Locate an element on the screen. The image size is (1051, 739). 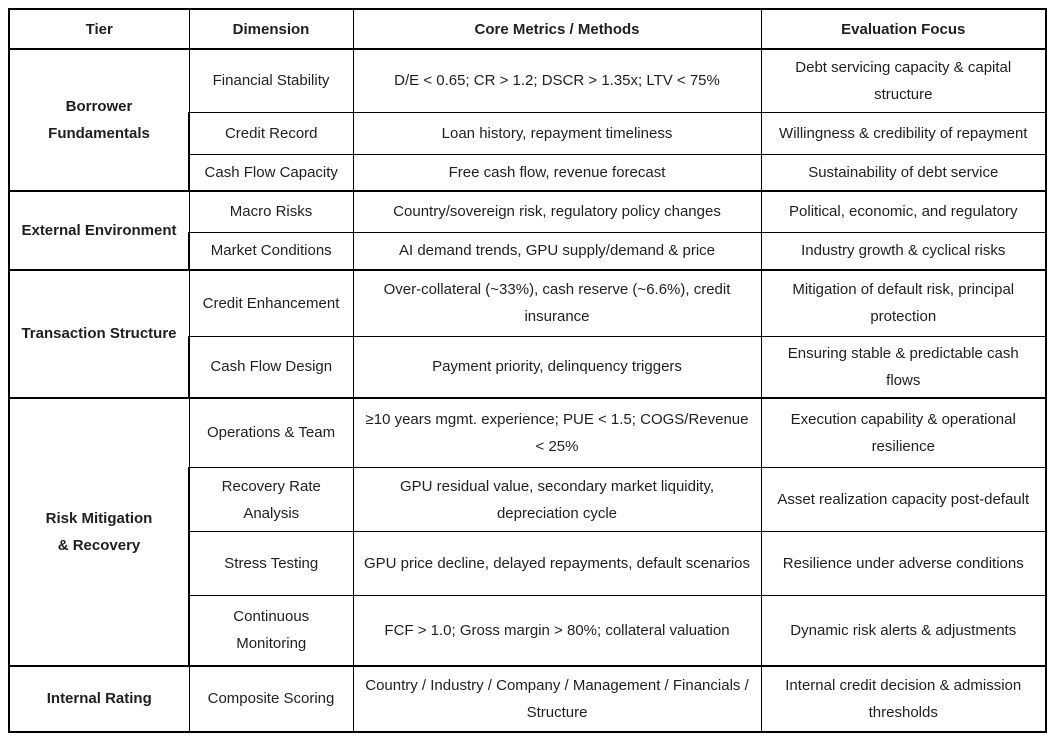
focus-cell: Resilience under adverse conditions is located at coordinates (903, 563).